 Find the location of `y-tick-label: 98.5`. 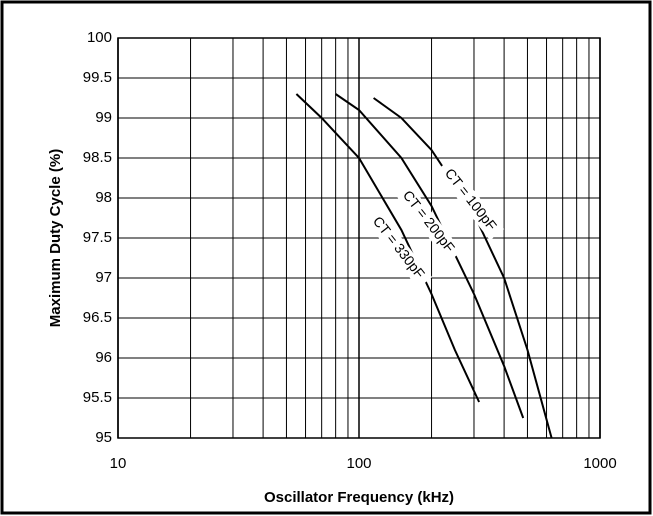

y-tick-label: 98.5 is located at coordinates (97, 157).